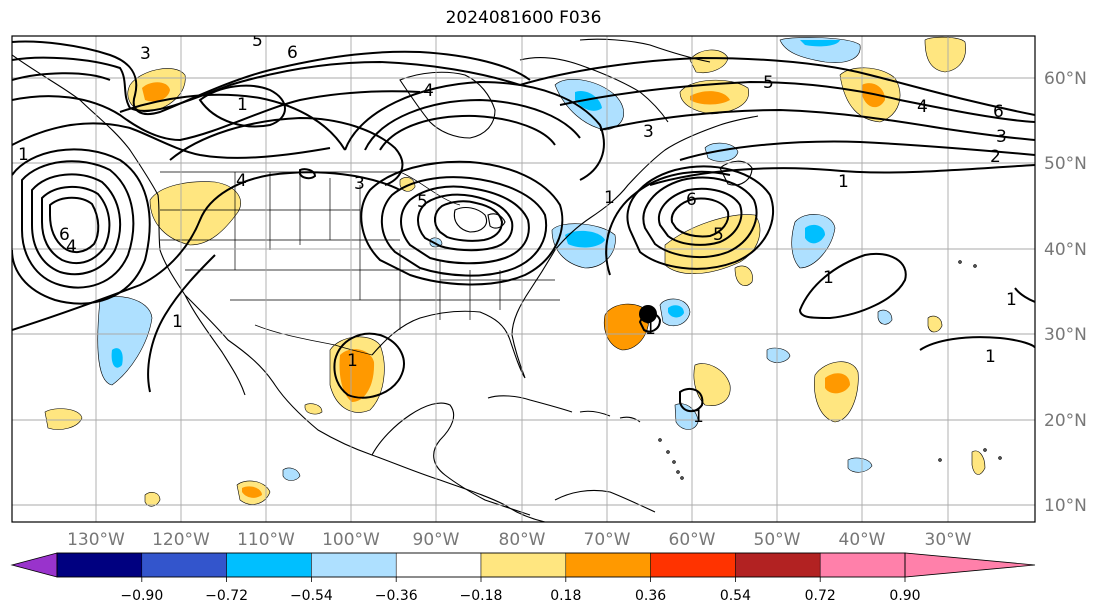  What do you see at coordinates (311, 596) in the screenshot?
I see `colorbar-tick-label: −0.54` at bounding box center [311, 596].